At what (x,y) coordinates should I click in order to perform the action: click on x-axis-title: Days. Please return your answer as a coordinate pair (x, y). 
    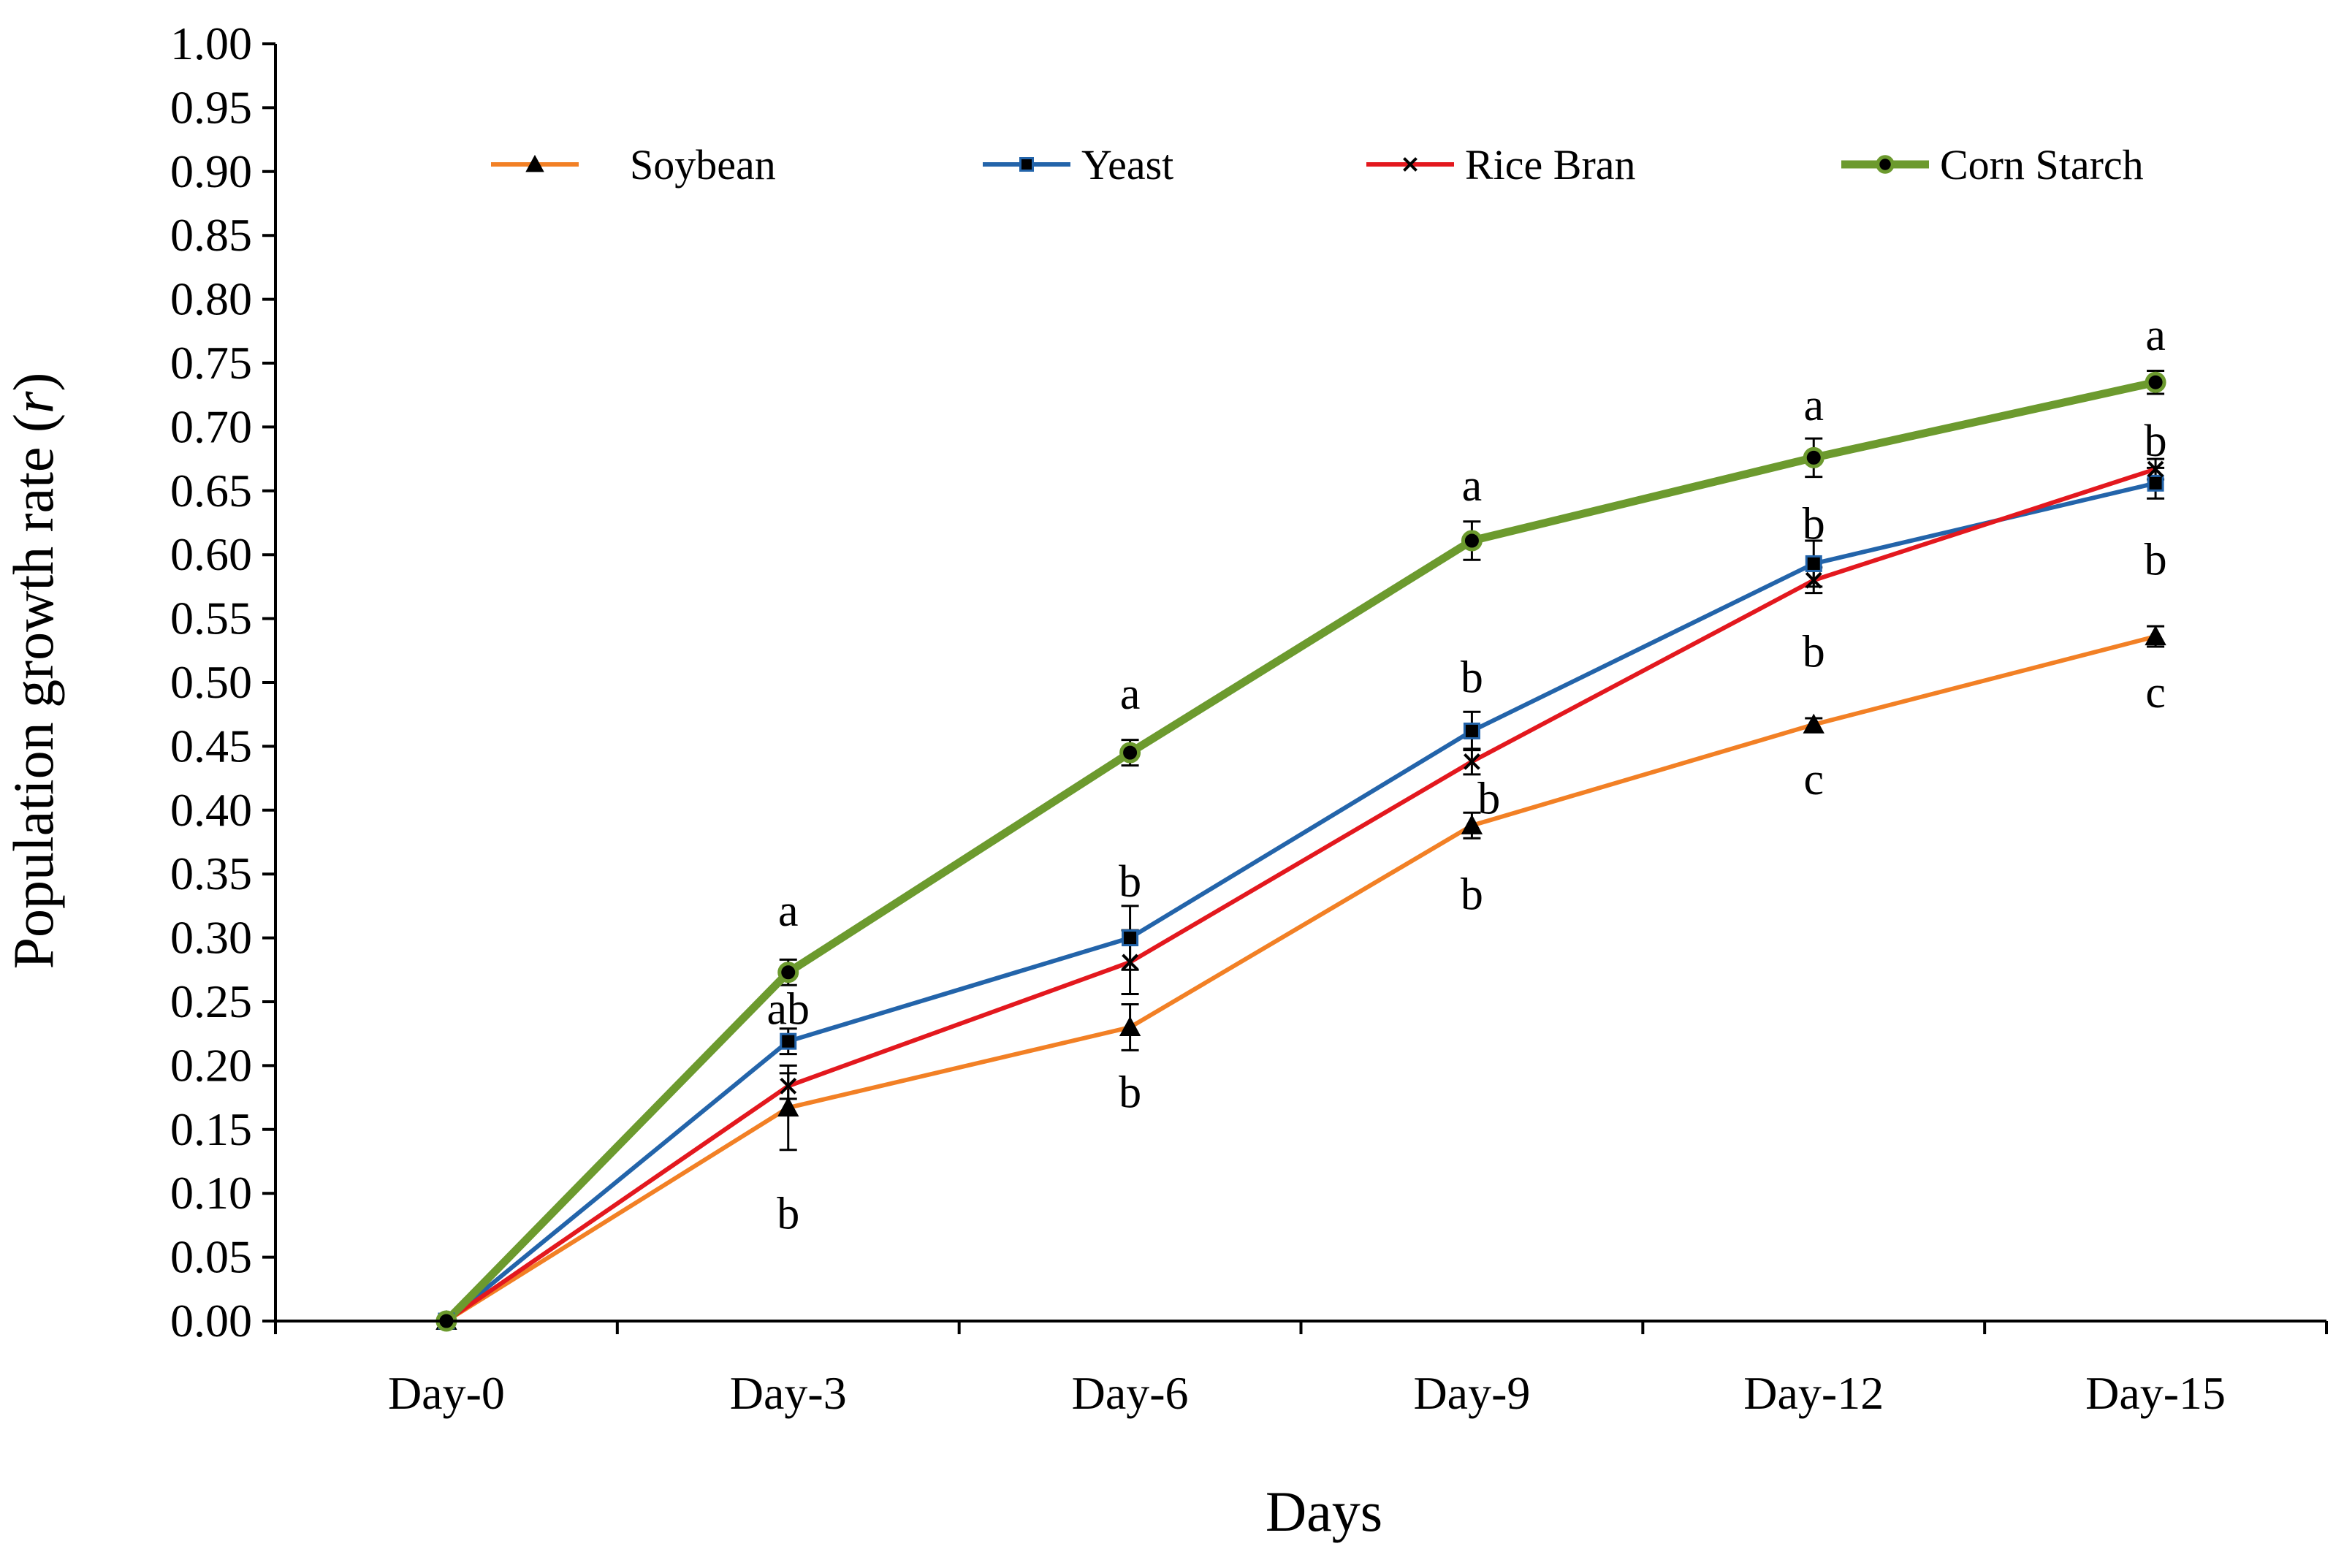
    Looking at the image, I should click on (1324, 1511).